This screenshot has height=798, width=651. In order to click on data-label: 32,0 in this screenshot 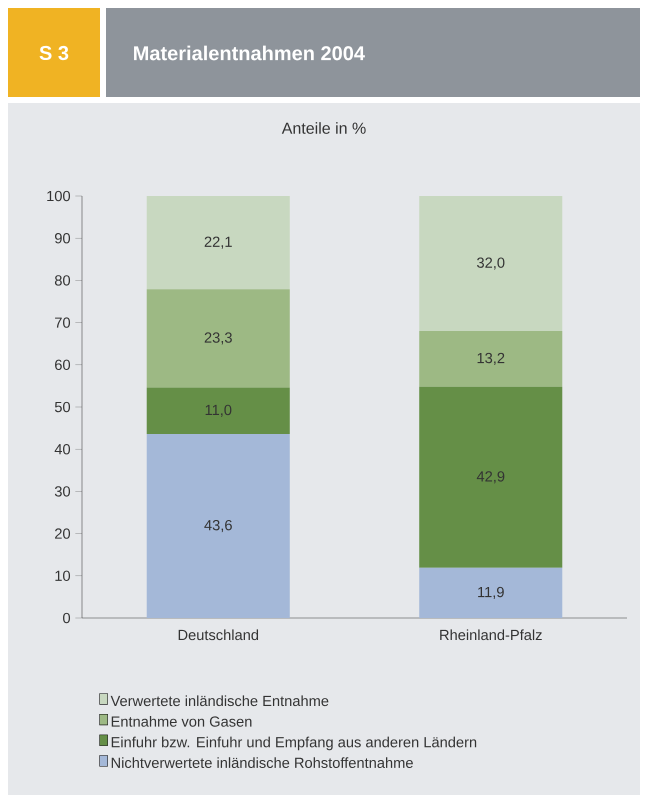, I will do `click(490, 263)`.